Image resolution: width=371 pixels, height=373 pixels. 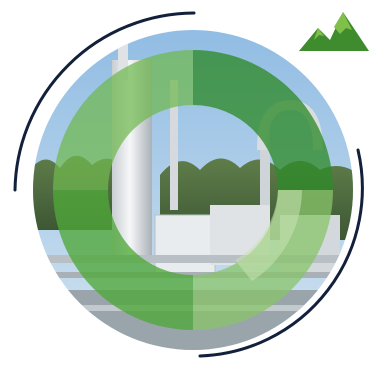 What do you see at coordinates (190, 259) in the screenshot?
I see `pipe-run` at bounding box center [190, 259].